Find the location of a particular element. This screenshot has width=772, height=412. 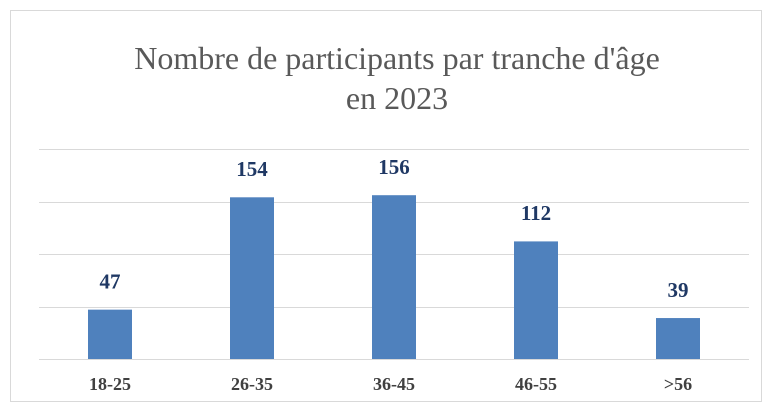

value-label: 39 is located at coordinates (678, 290).